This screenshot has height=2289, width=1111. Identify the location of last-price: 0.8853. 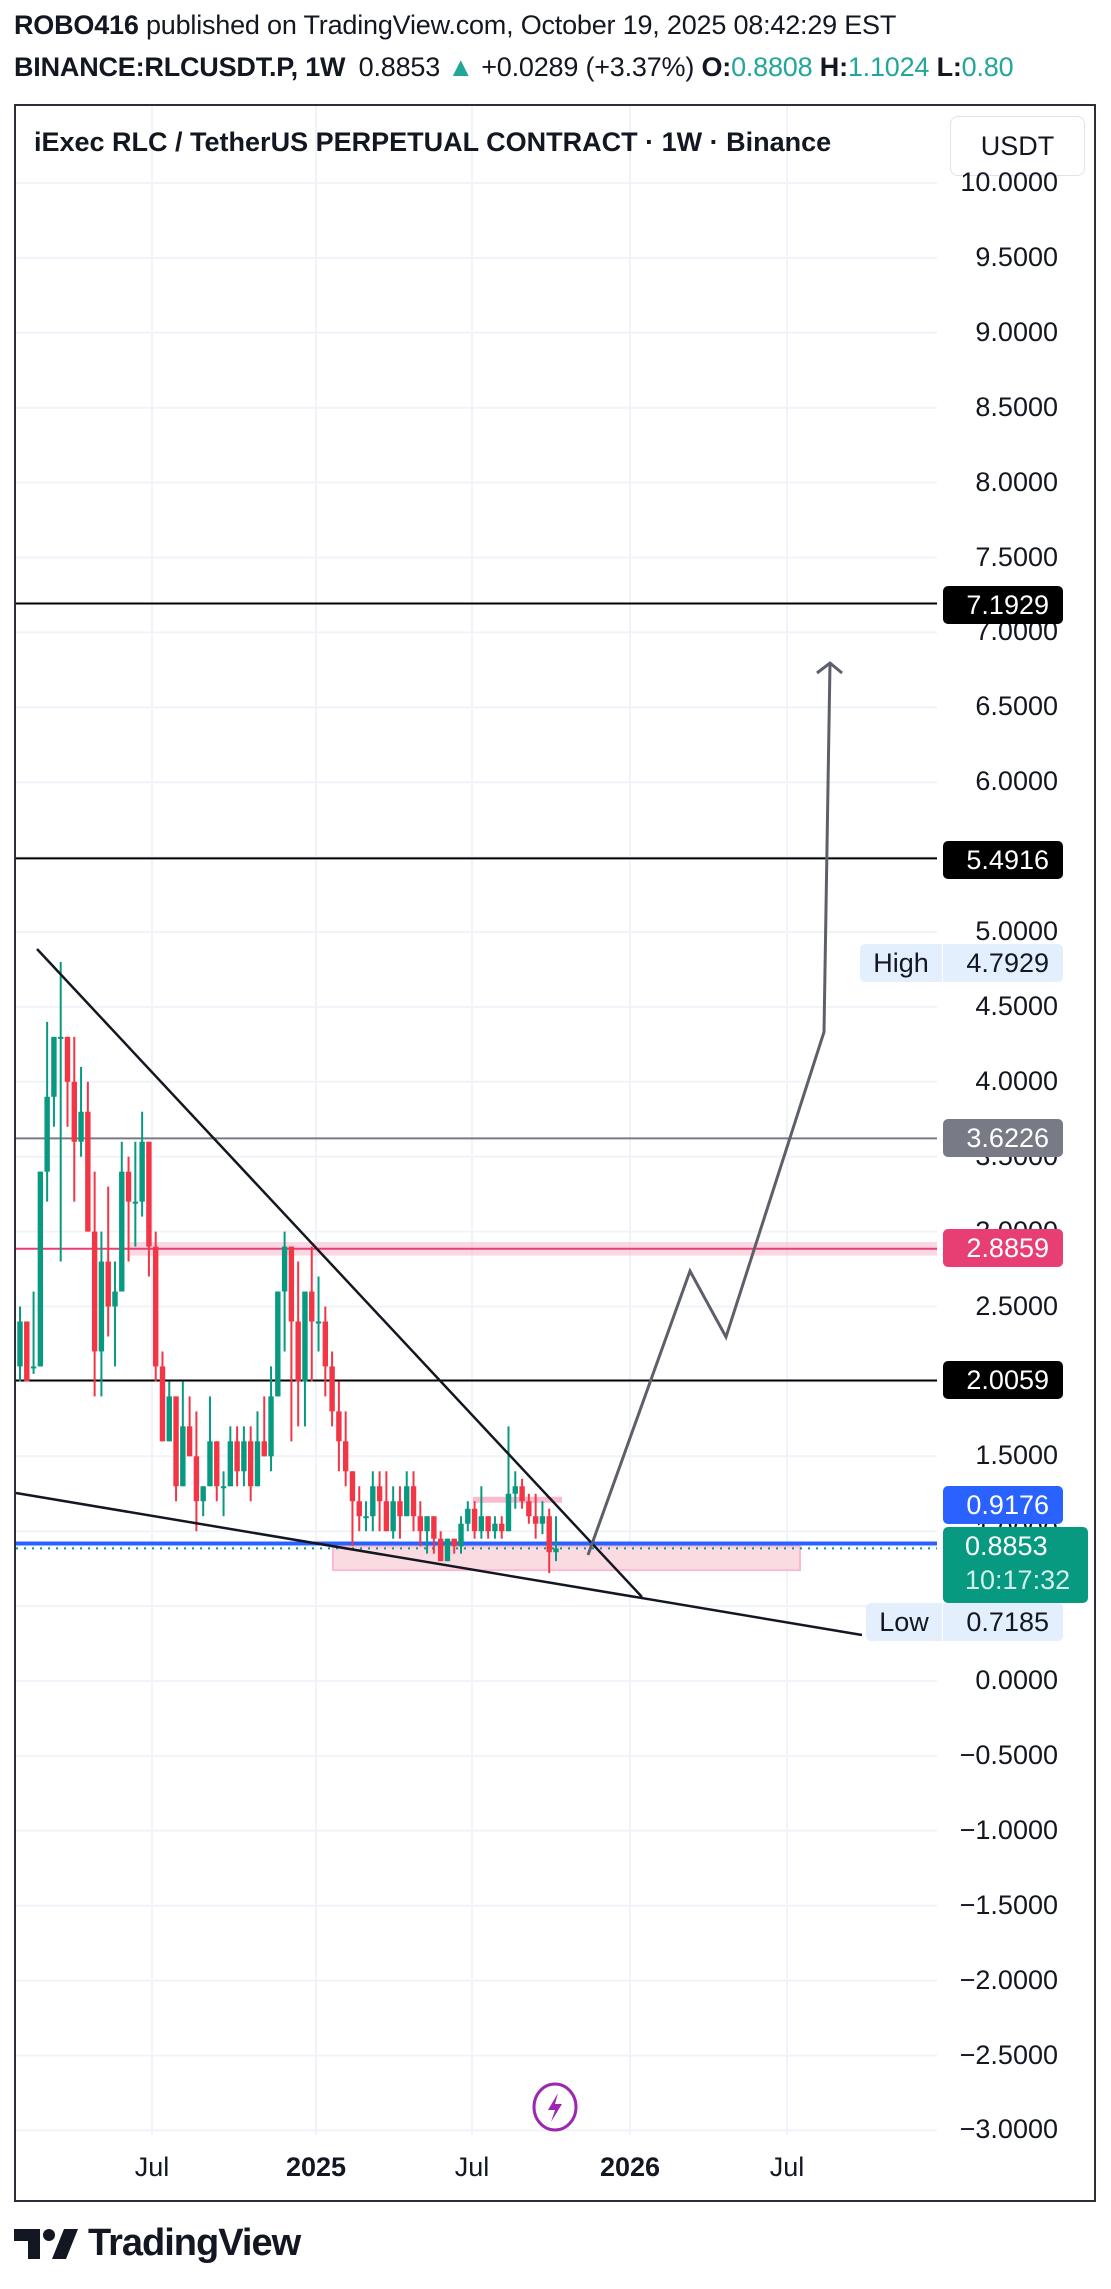
(399, 67).